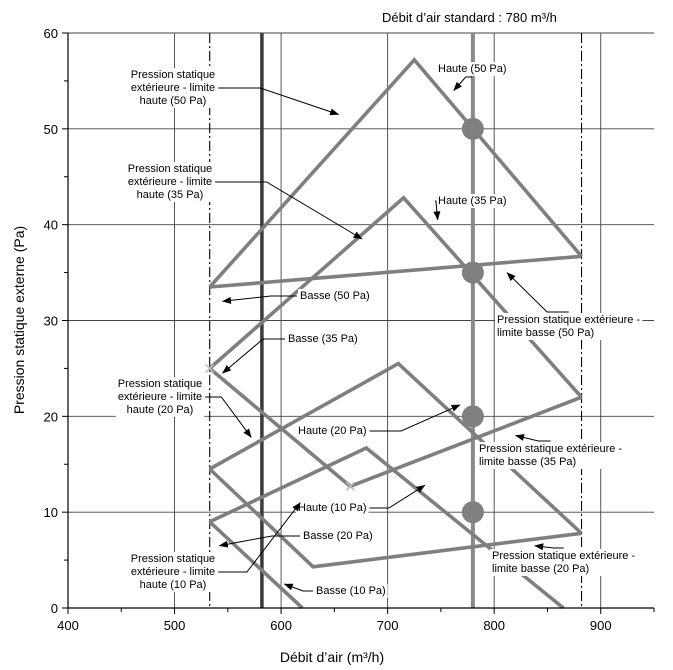  Describe the element at coordinates (173, 101) in the screenshot. I see `annotation-line: haute (50 Pa)` at that location.